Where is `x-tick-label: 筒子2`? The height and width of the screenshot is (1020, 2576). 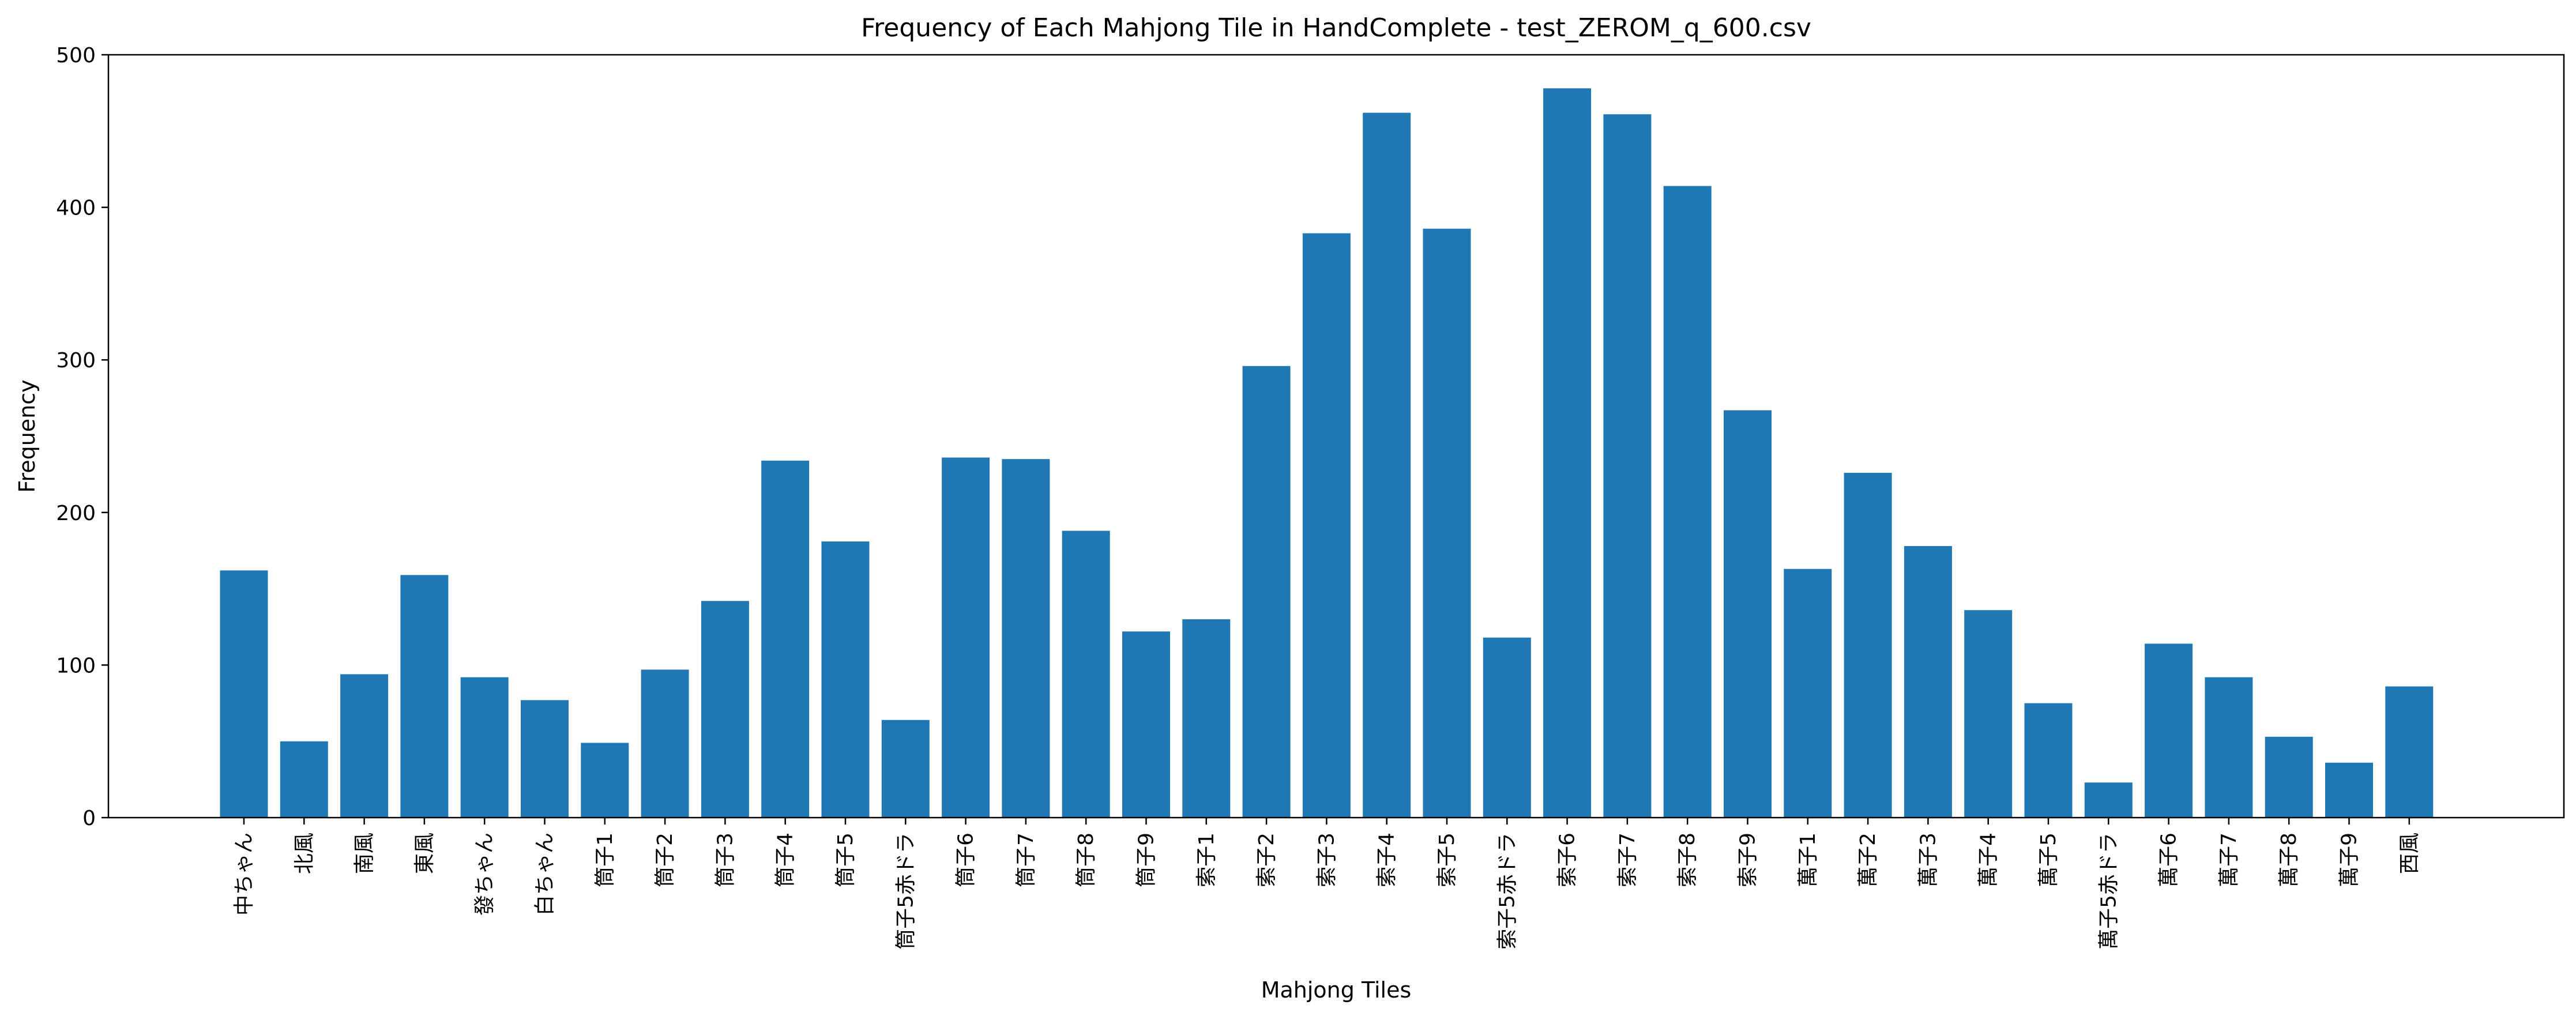
x-tick-label: 筒子2 is located at coordinates (665, 860).